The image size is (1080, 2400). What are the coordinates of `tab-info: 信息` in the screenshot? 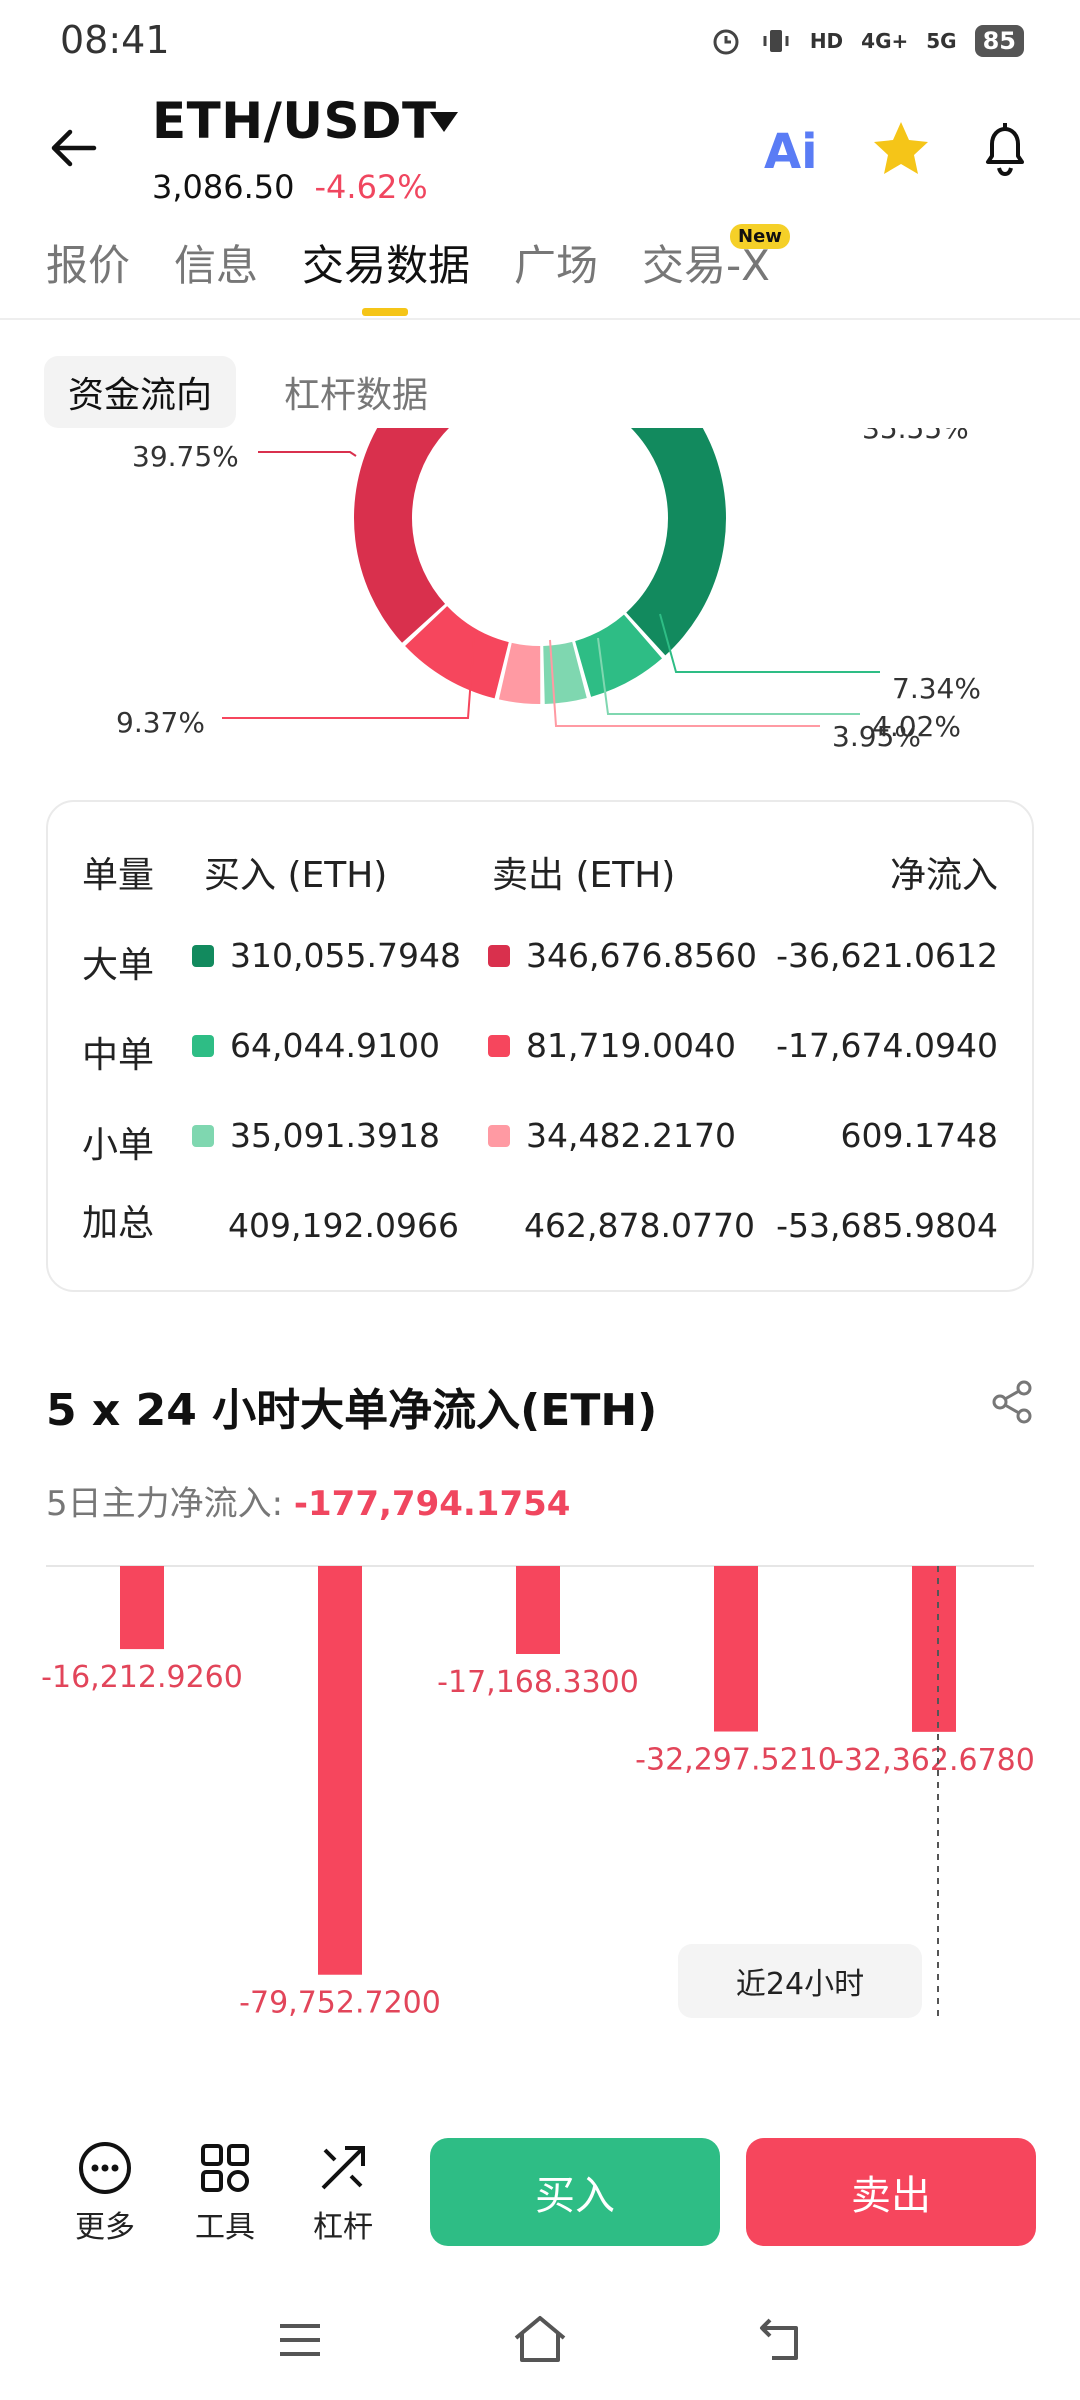 It's located at (216, 265).